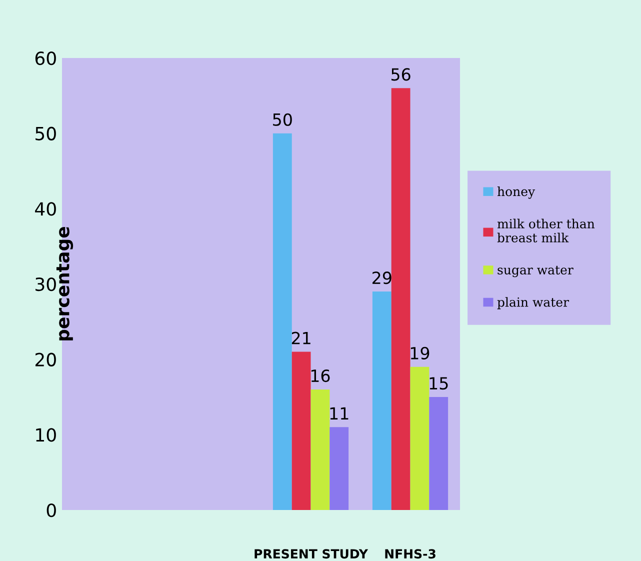 The width and height of the screenshot is (641, 561). I want to click on y-tick-label: 50, so click(46, 133).